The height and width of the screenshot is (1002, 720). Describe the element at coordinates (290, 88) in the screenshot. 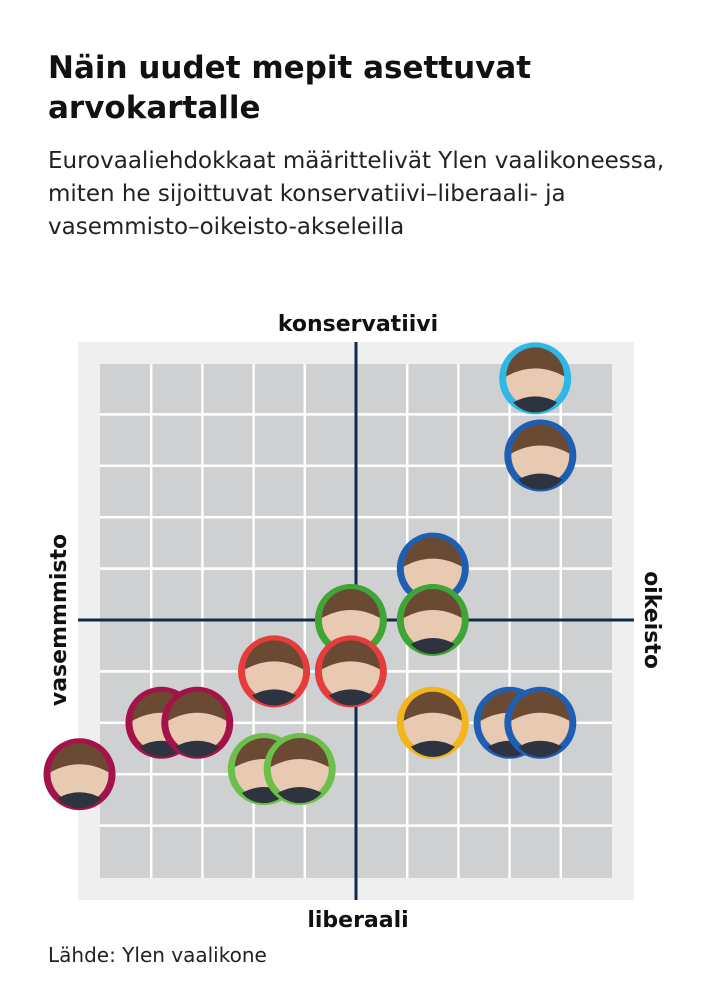

I see `chart-title: Näin uudet mepit asettuvat arvokartalle` at that location.